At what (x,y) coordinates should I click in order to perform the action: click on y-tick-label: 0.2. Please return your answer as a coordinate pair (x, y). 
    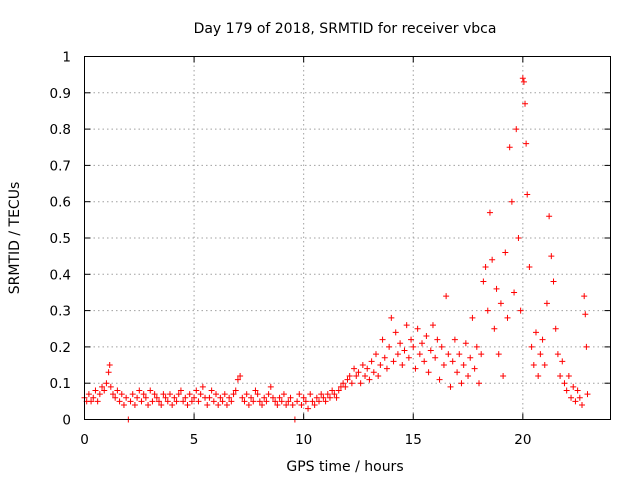
    Looking at the image, I should click on (60, 348).